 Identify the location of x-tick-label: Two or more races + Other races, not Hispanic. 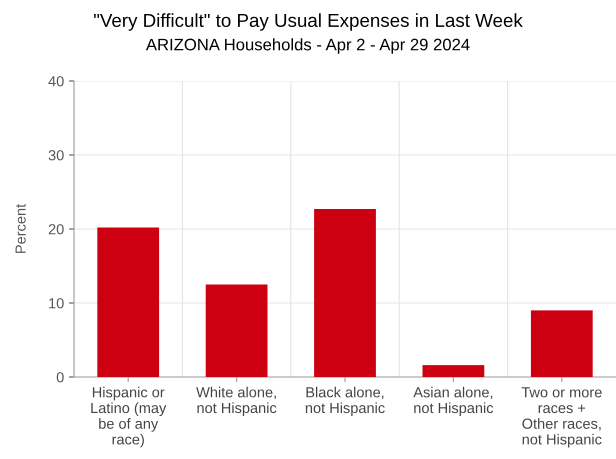
(562, 417).